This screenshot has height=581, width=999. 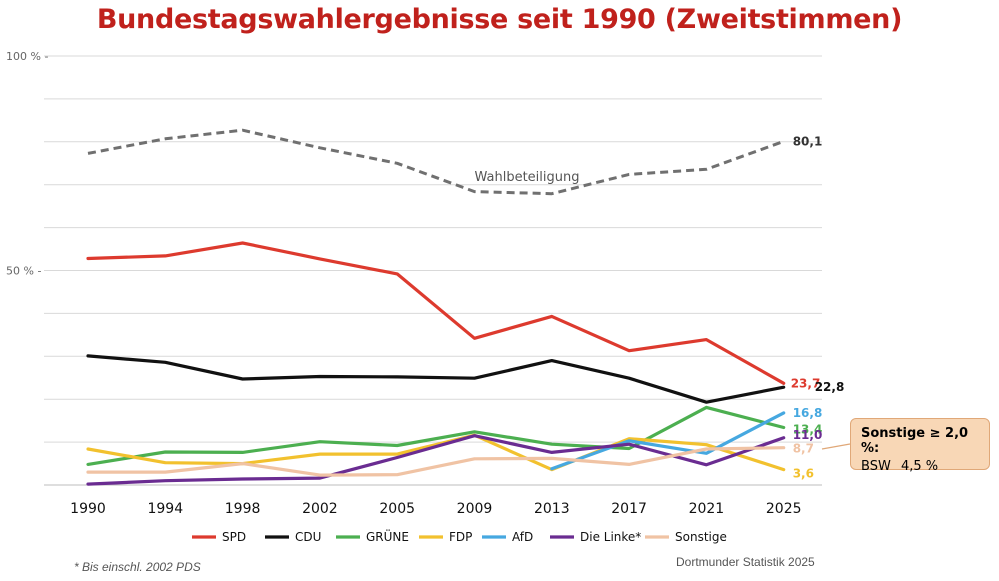 I want to click on source-note: Dortmunder Statistik 2025, so click(x=745, y=562).